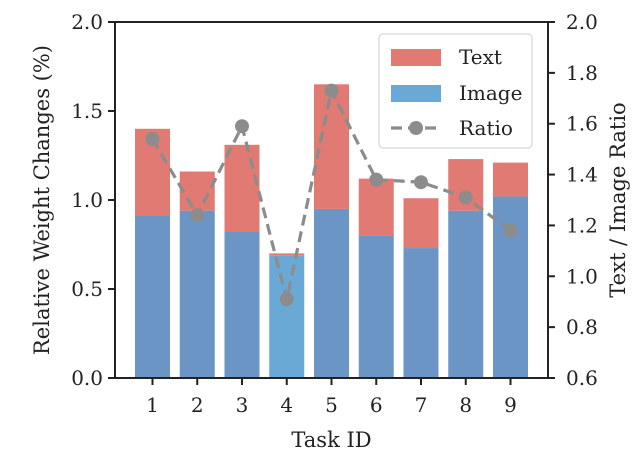  I want to click on y-tick-label: 2.0, so click(87, 22).